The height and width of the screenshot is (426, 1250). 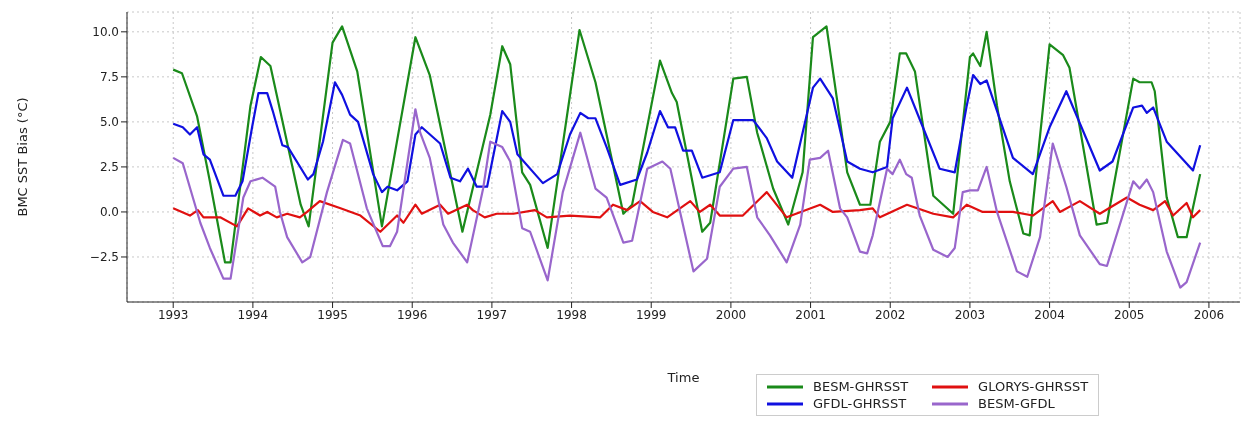 I want to click on y-tick-label: 0.0, so click(x=109, y=212).